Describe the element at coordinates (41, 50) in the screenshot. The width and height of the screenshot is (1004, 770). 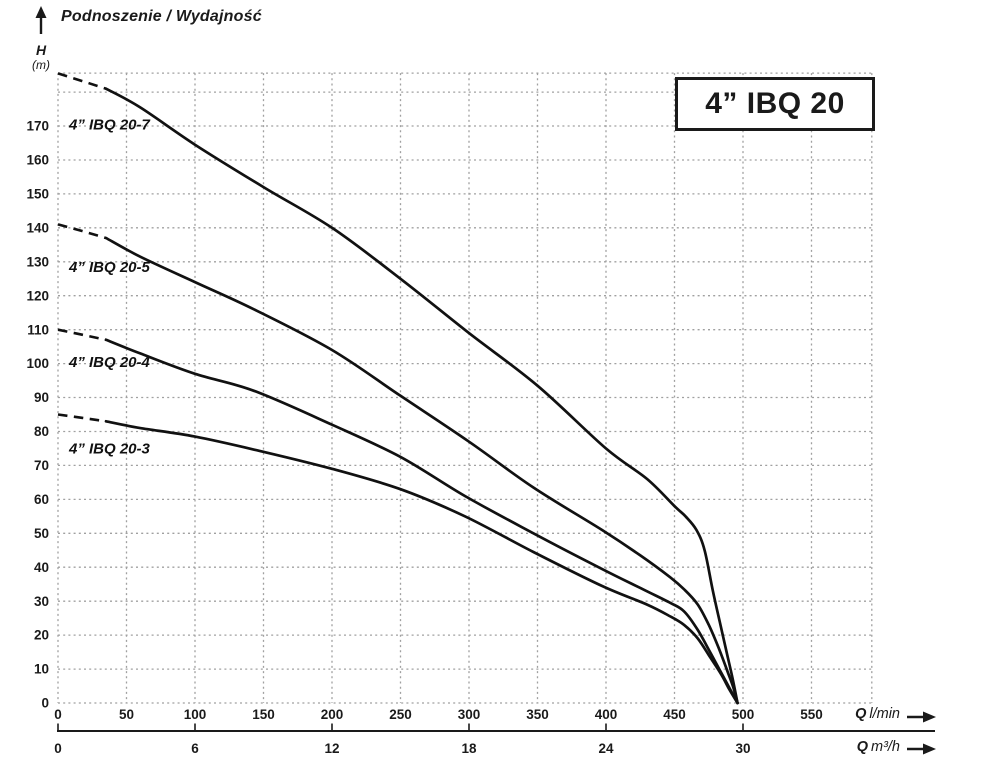
I see `y-axis-name: H` at that location.